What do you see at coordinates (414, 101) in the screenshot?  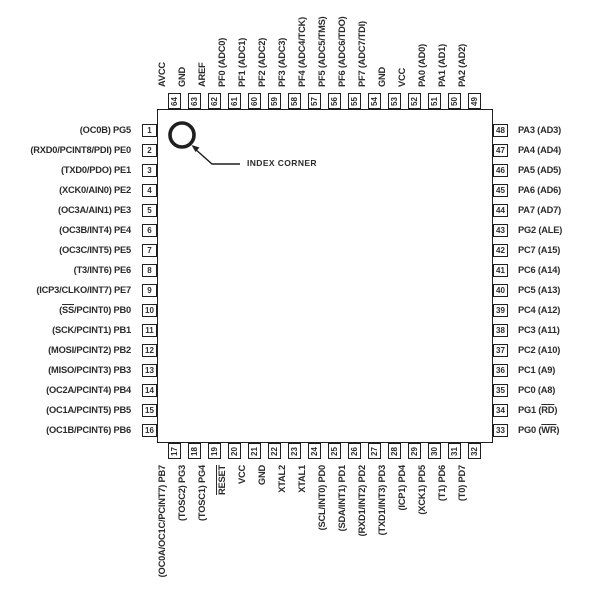 I see `pin-52-box: 52` at bounding box center [414, 101].